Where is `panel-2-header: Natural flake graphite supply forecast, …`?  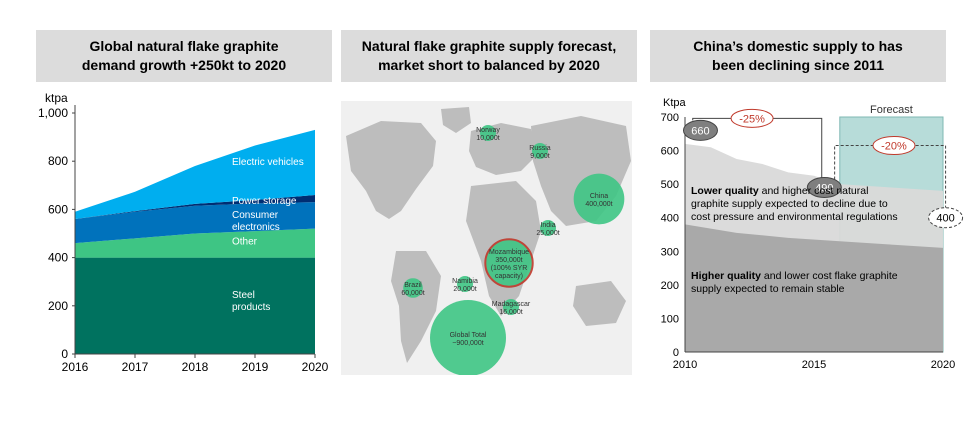
panel-2-header: Natural flake graphite supply forecast, … is located at coordinates (489, 56).